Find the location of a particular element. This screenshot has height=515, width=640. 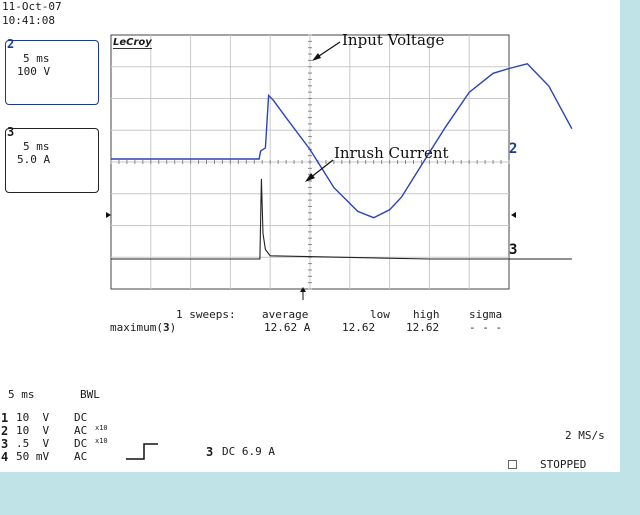

left-offset-marker is located at coordinates (108, 215).